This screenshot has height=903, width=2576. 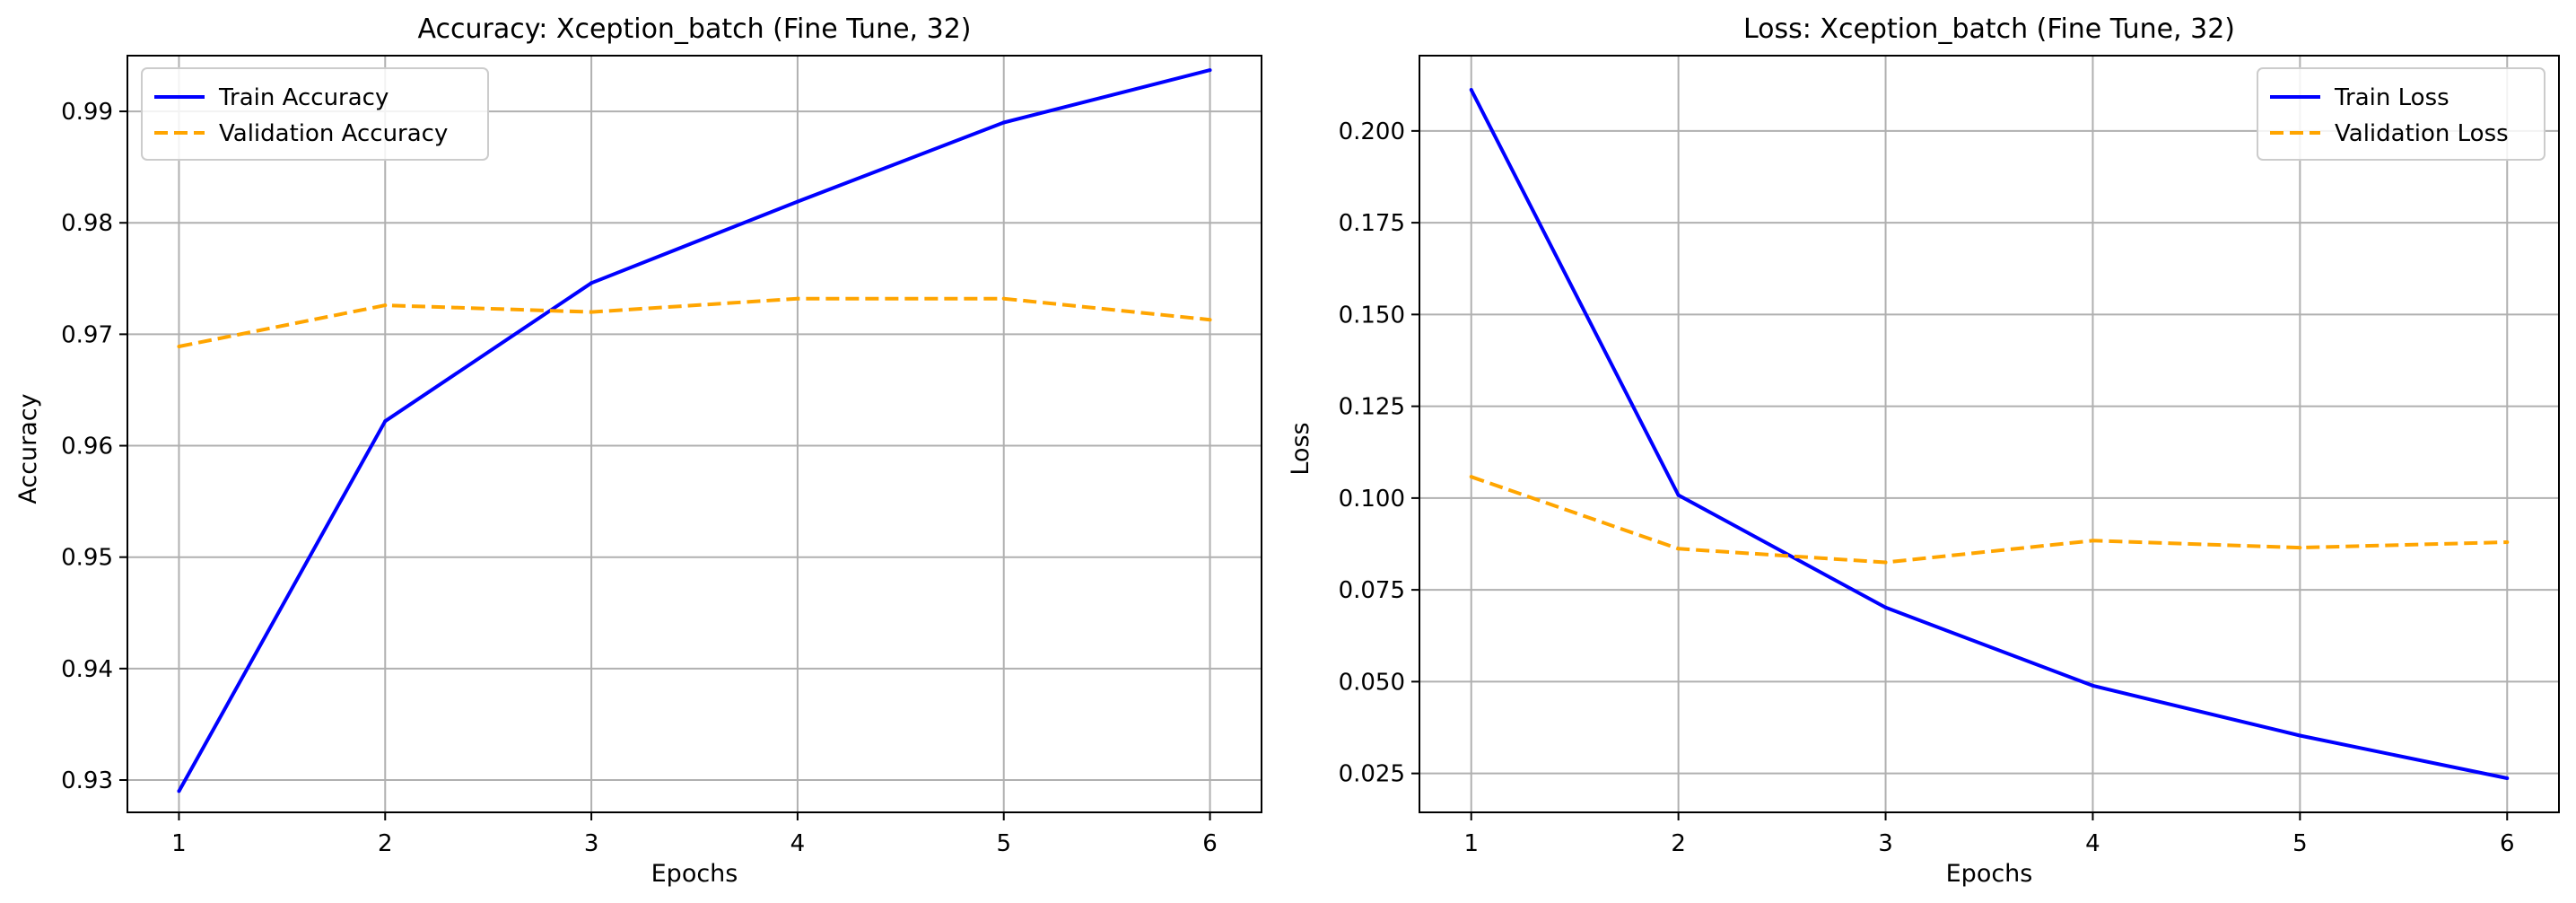 What do you see at coordinates (385, 843) in the screenshot?
I see `accuracy-x-tick-label: 2` at bounding box center [385, 843].